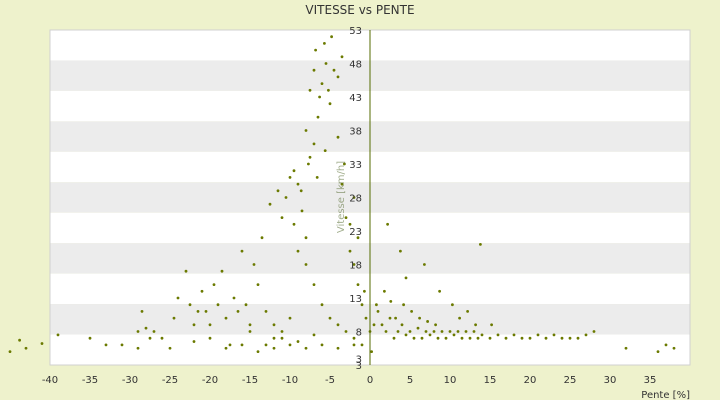  I want to click on x-tick-label: -30, so click(130, 380).